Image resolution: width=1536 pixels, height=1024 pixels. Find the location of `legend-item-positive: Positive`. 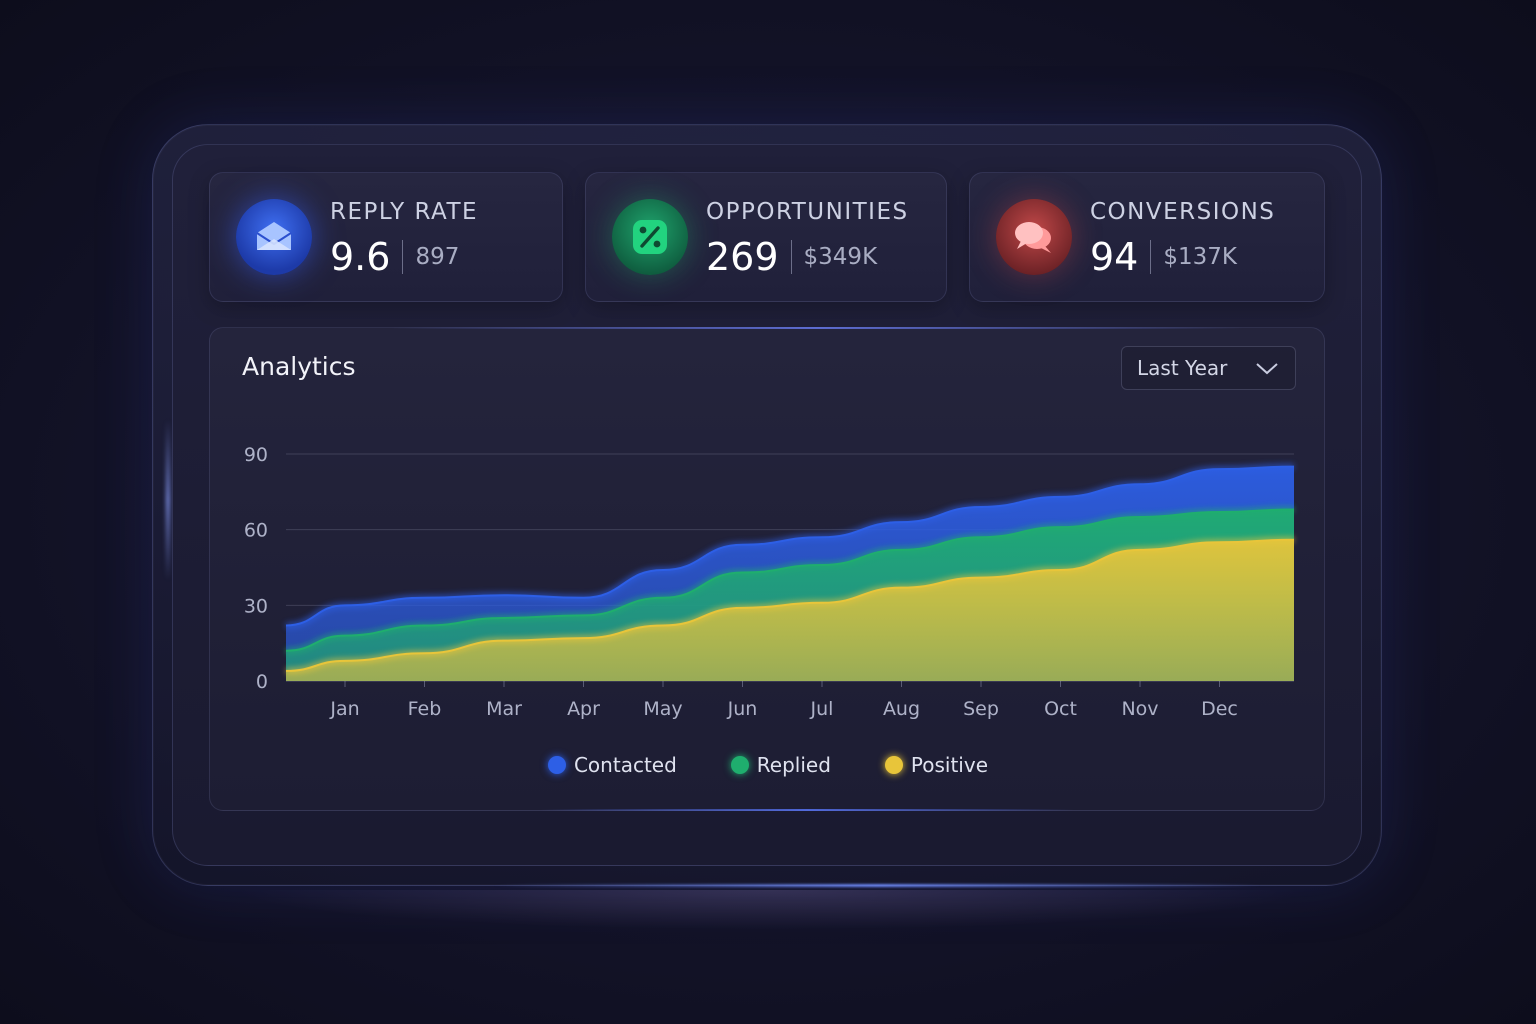

legend-item-positive: Positive is located at coordinates (936, 765).